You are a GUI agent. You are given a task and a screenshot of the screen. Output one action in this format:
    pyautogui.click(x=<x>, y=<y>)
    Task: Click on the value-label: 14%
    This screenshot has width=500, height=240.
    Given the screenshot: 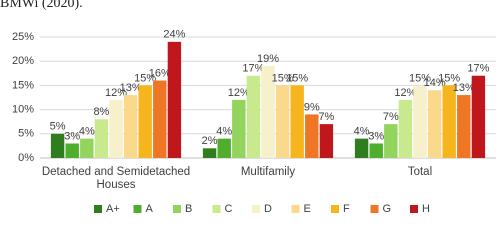 What is the action you would take?
    pyautogui.click(x=435, y=83)
    